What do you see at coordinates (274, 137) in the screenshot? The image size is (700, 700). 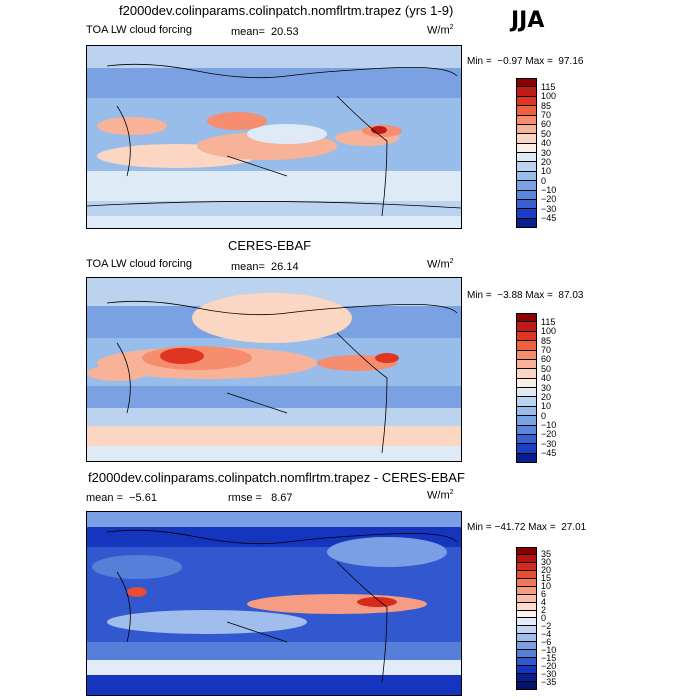 I see `panel-1-map` at bounding box center [274, 137].